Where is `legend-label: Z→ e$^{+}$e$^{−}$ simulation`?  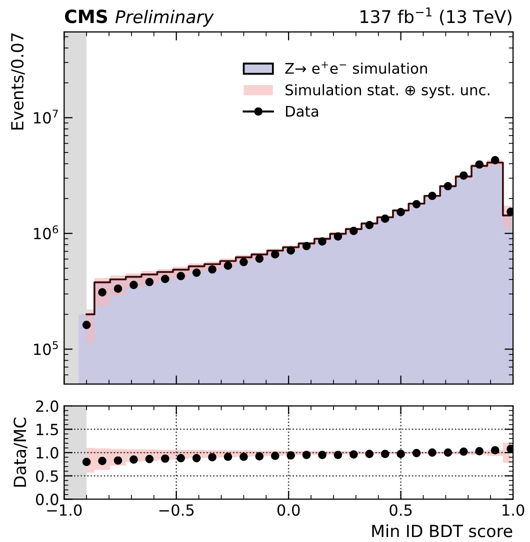
legend-label: Z→ e$^{+}$e$^{−}$ simulation is located at coordinates (356, 68).